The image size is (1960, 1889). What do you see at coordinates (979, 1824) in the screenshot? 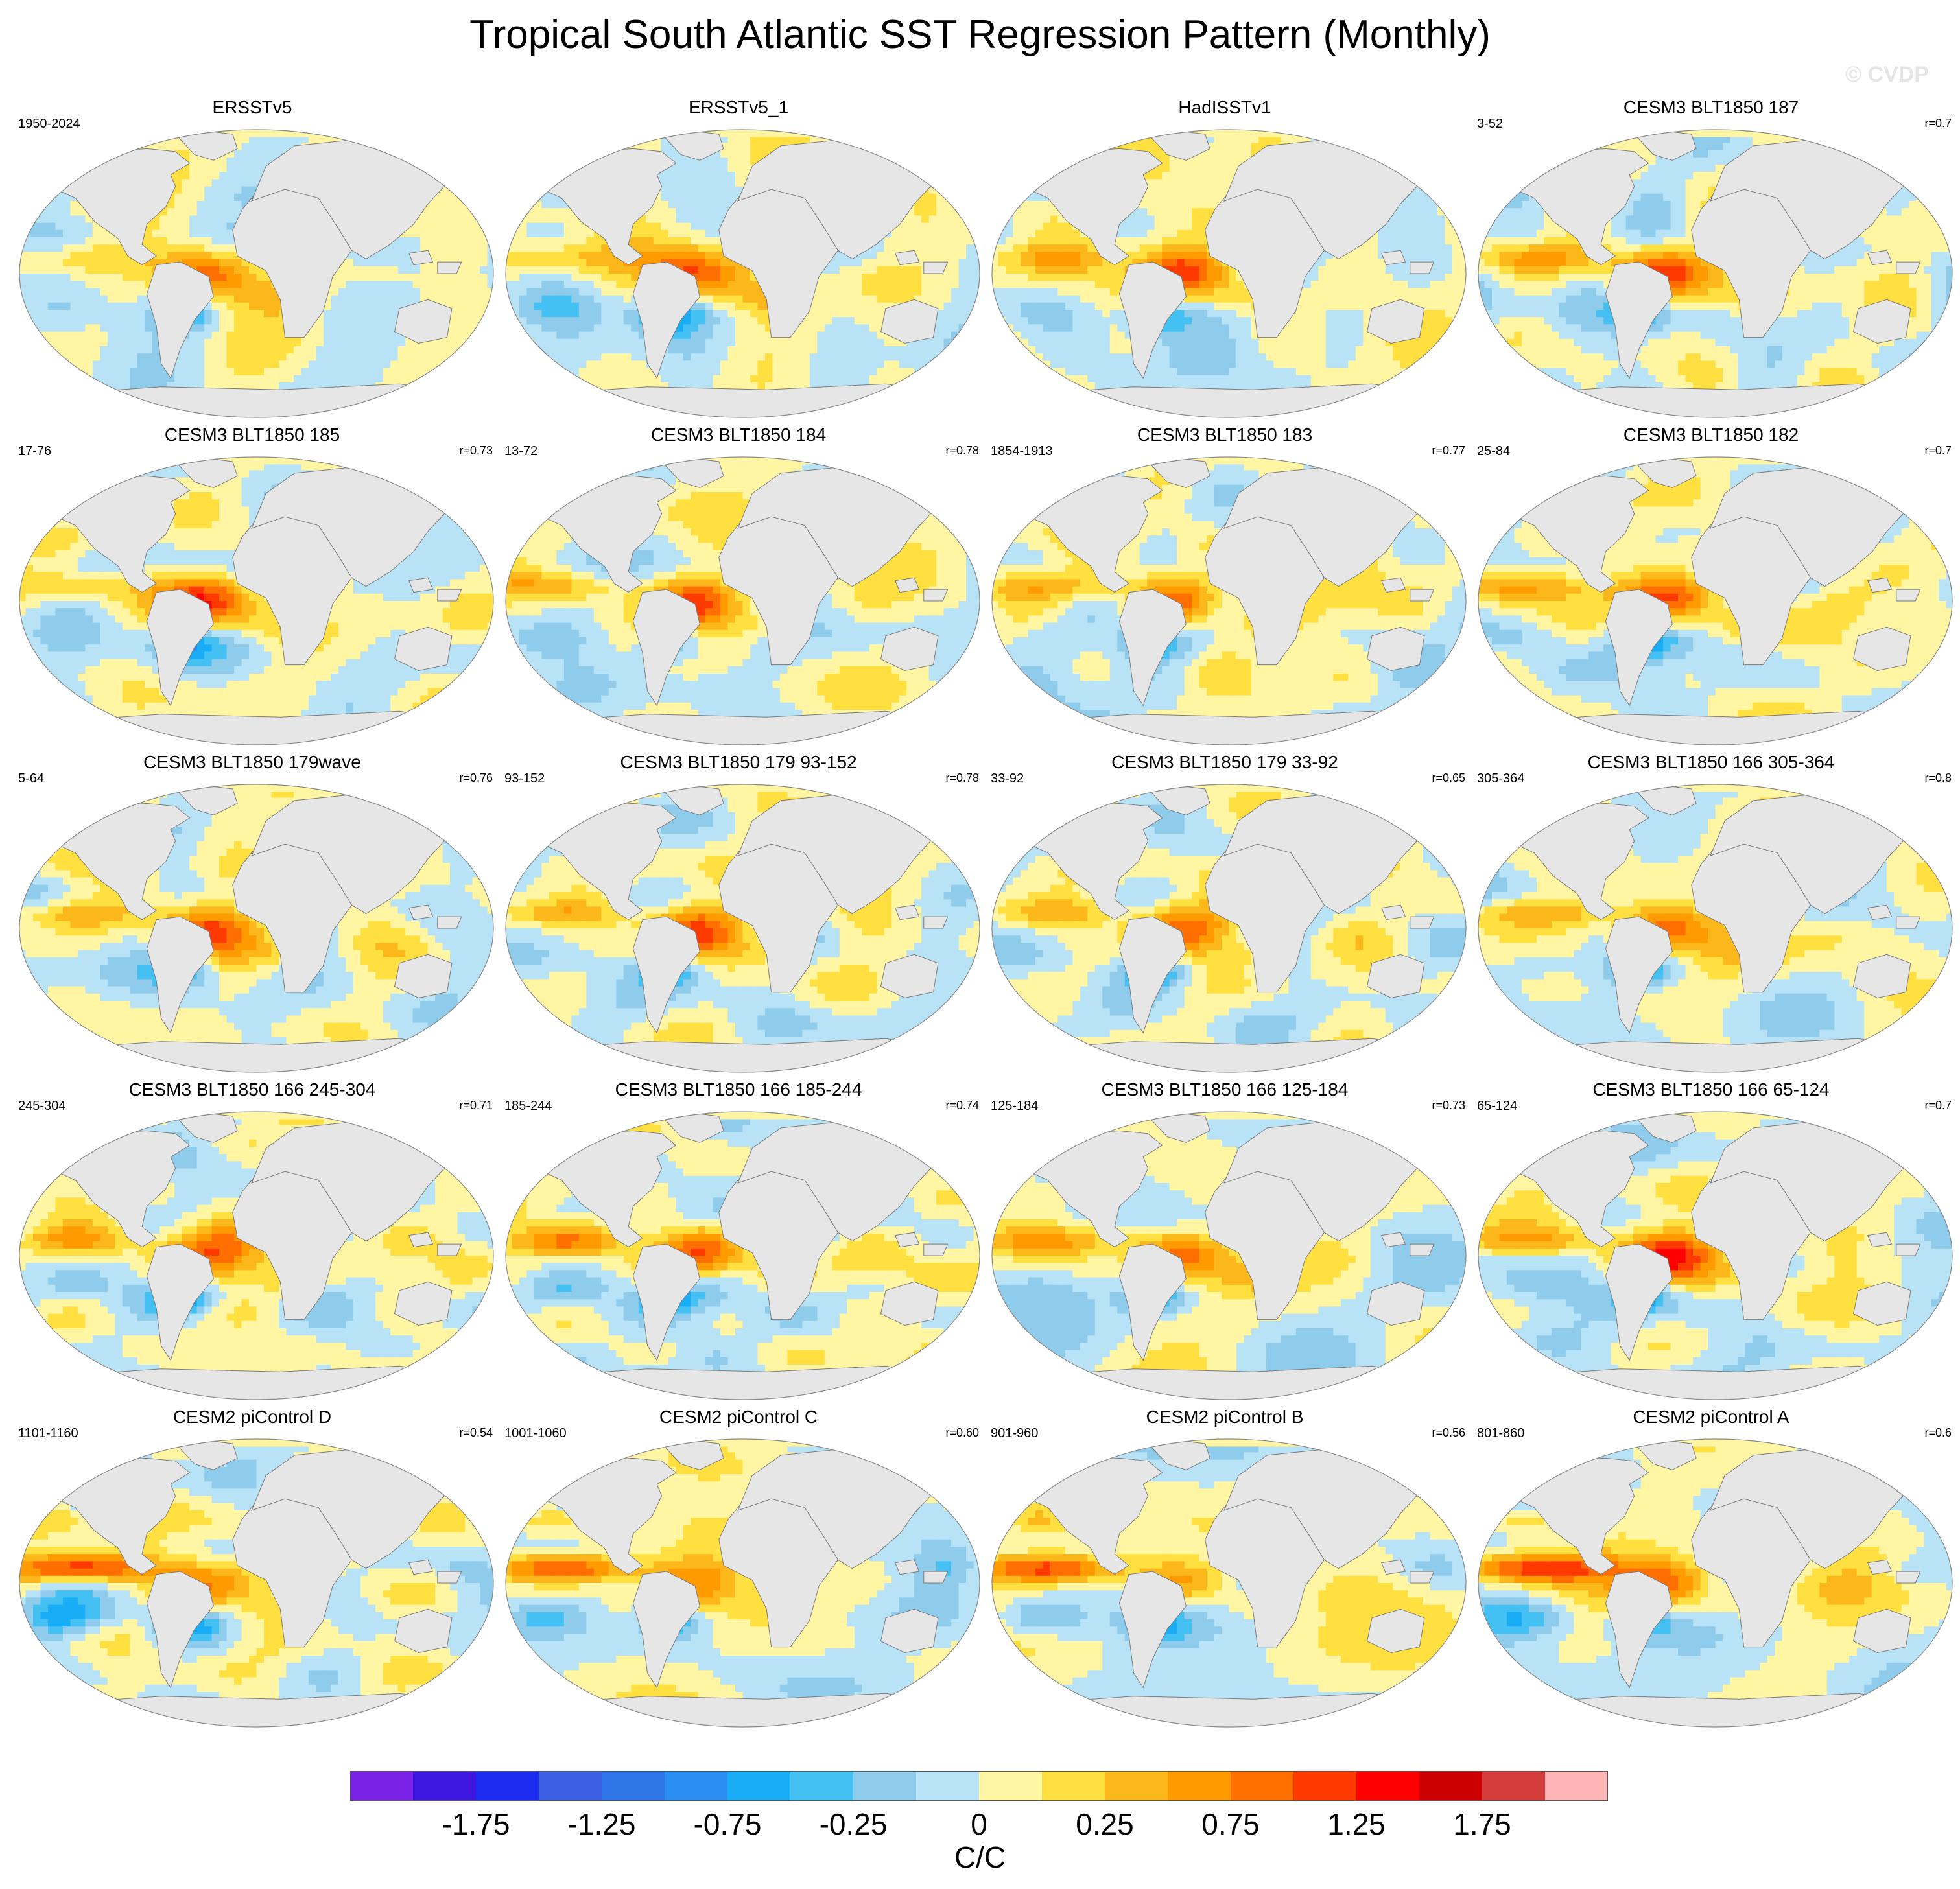
I see `colorbar-tick-label: 0` at bounding box center [979, 1824].